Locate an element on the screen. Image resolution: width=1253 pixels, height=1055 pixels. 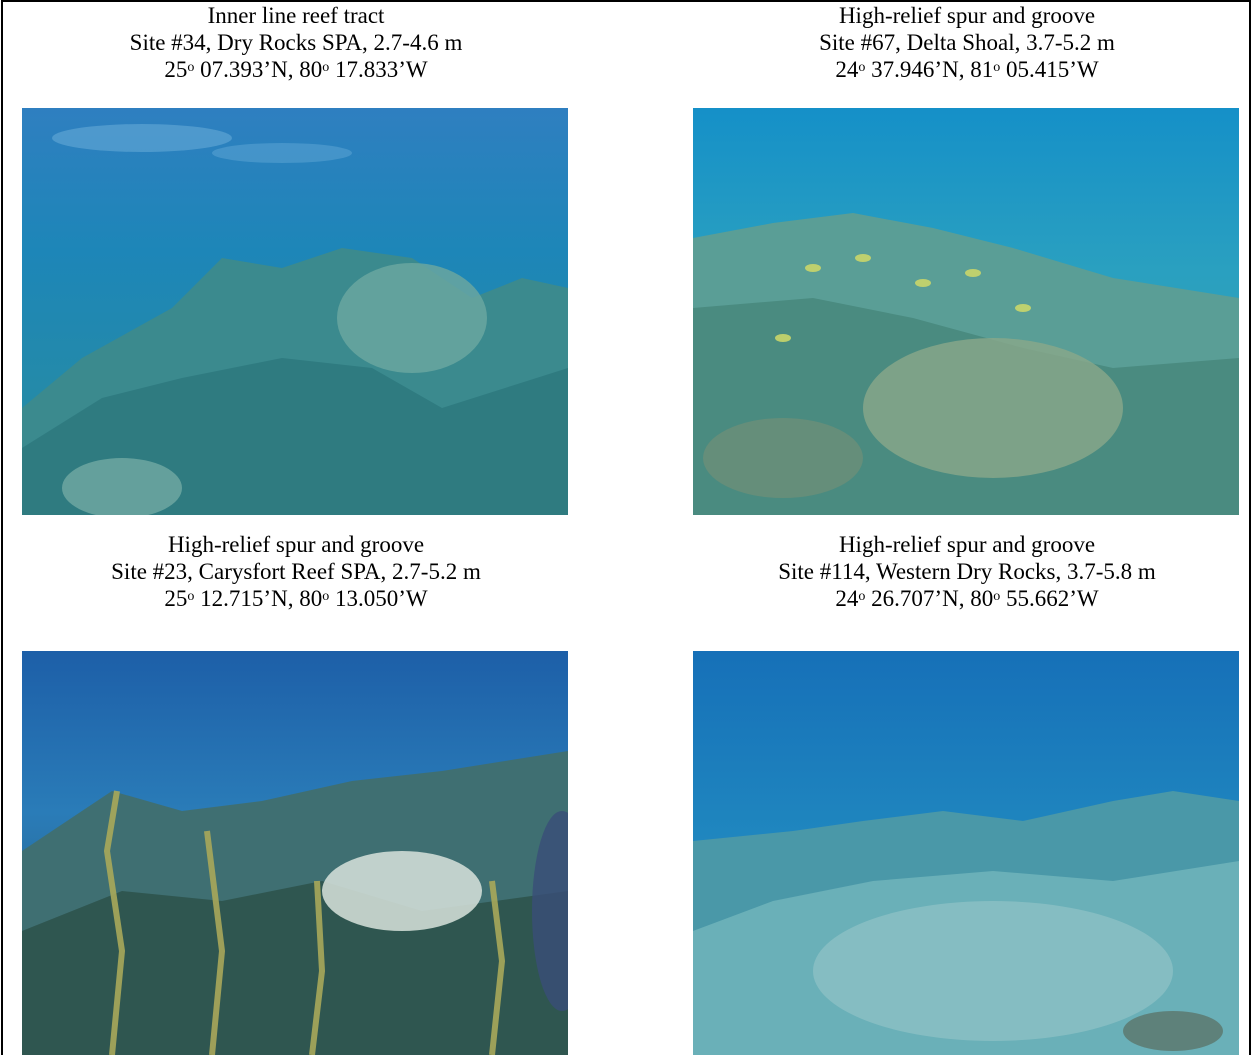
panel-3-habitat: High-relief spur and groove is located at coordinates (296, 544).